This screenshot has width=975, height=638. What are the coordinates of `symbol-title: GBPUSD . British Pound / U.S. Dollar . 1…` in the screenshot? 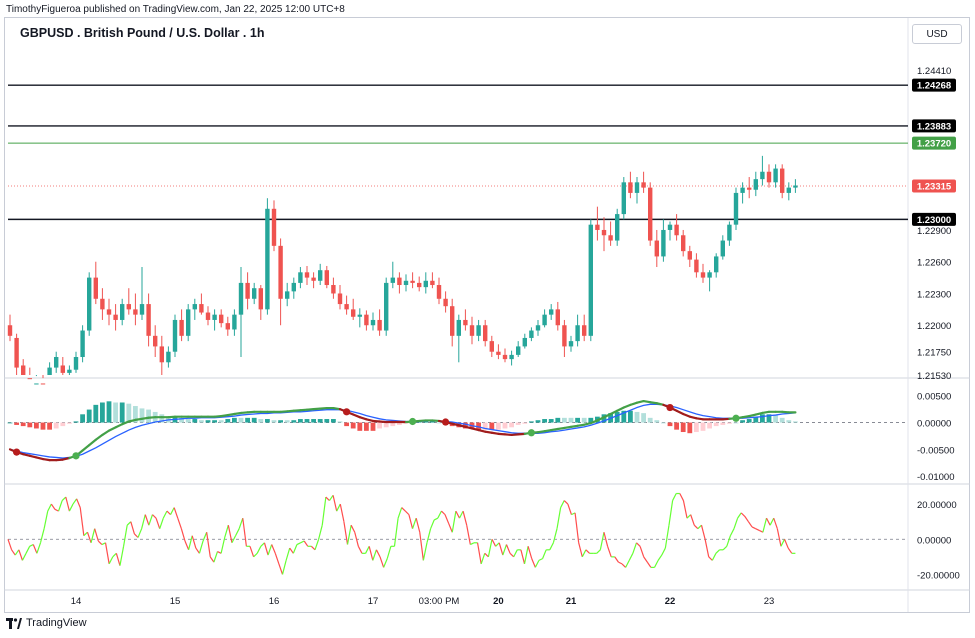 It's located at (142, 33).